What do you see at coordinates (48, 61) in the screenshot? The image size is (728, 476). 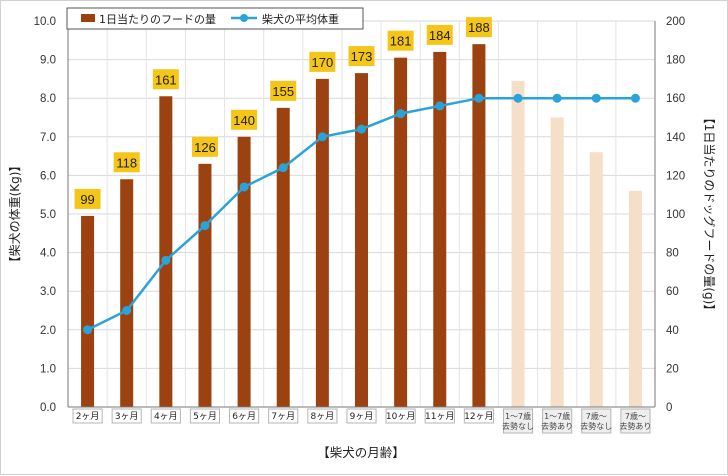 I see `y-tick-label: 9.0` at bounding box center [48, 61].